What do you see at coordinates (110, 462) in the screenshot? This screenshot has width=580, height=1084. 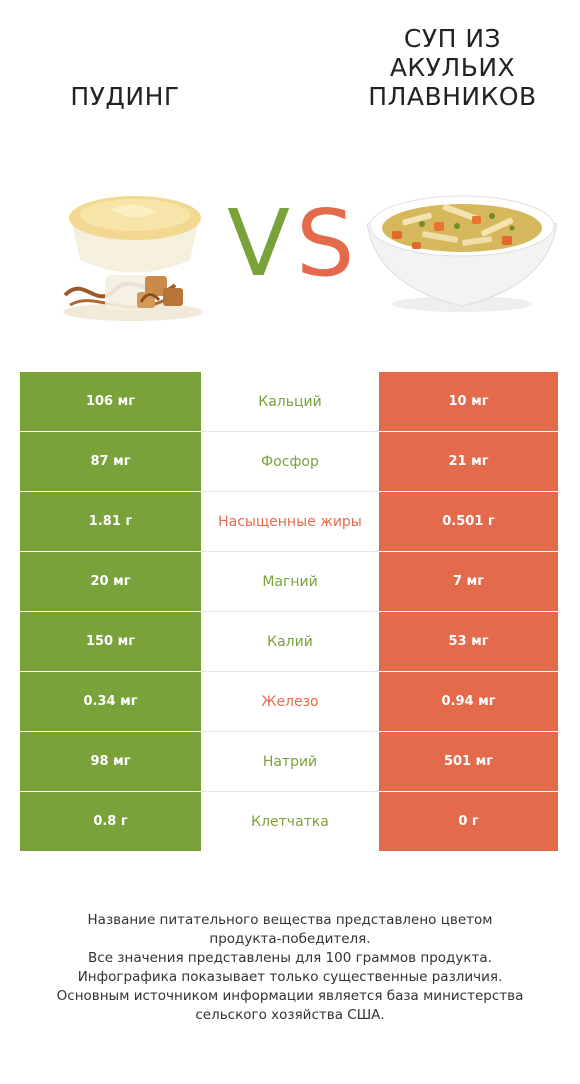 I see `left-value-cell: 87 мг` at bounding box center [110, 462].